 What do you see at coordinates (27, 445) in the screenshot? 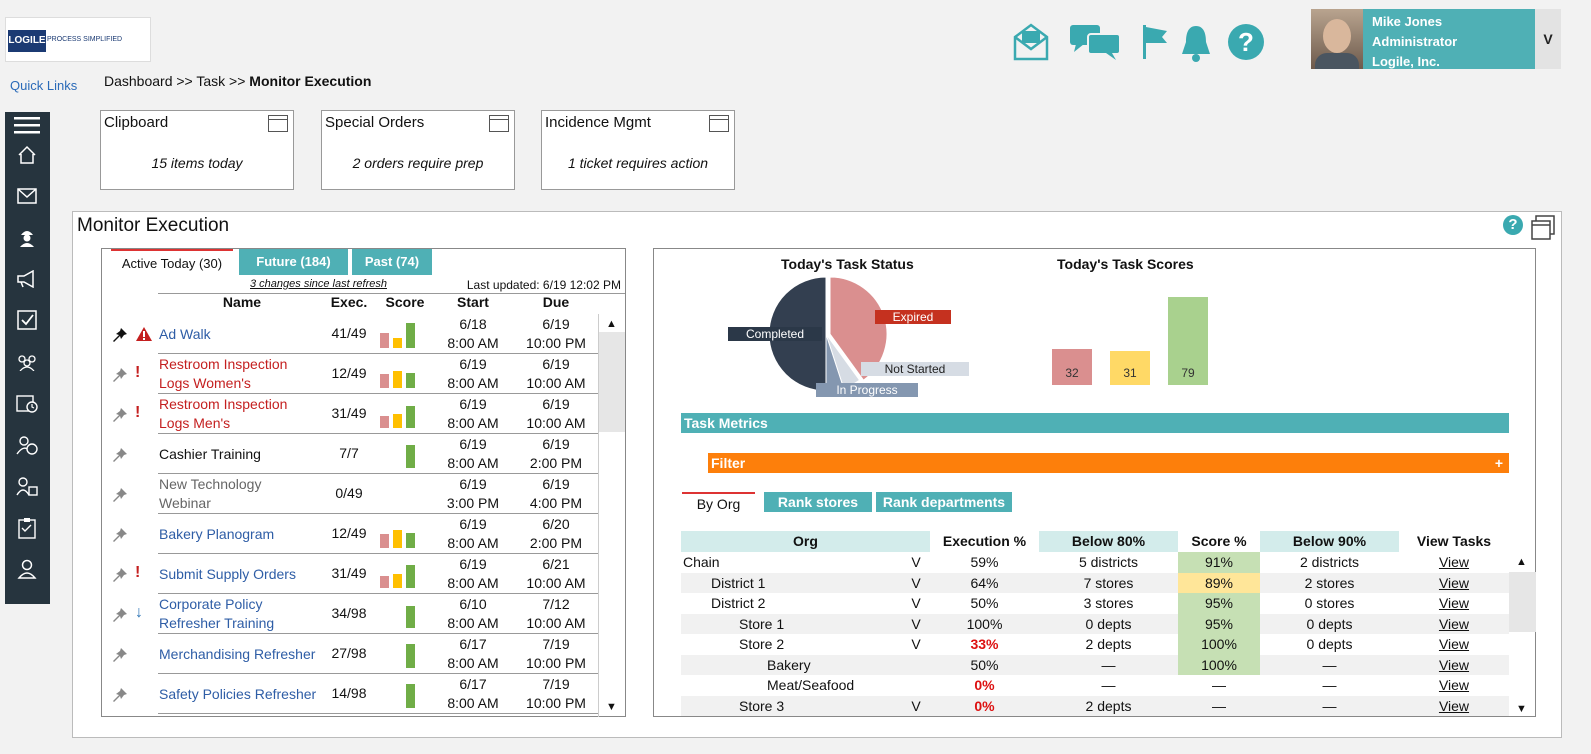
I see `clock-user-icon` at bounding box center [27, 445].